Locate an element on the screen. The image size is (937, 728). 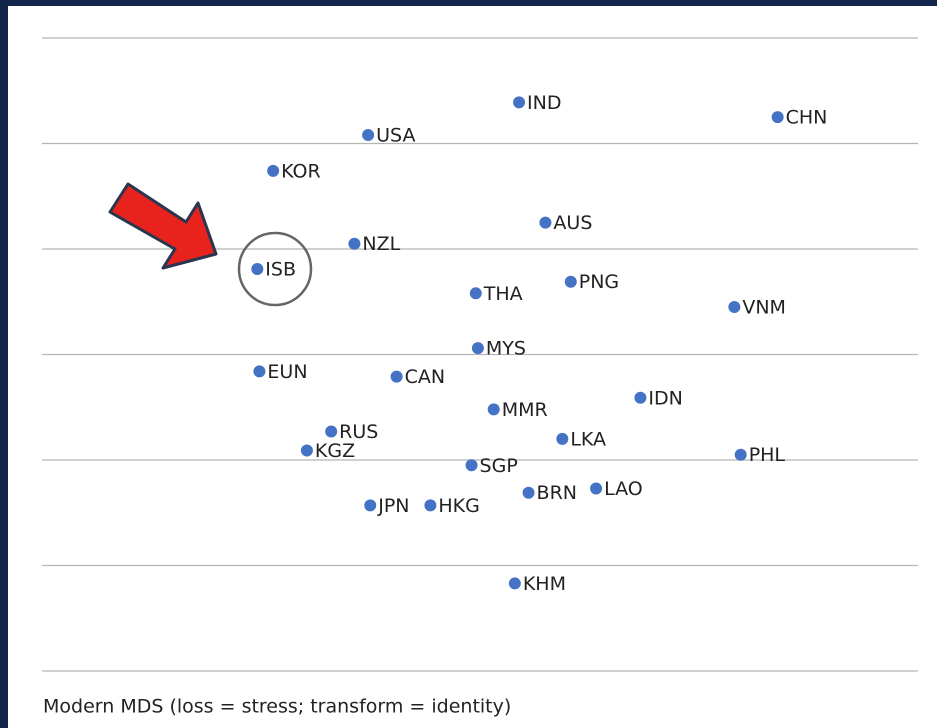
point-label: KOR is located at coordinates (301, 171).